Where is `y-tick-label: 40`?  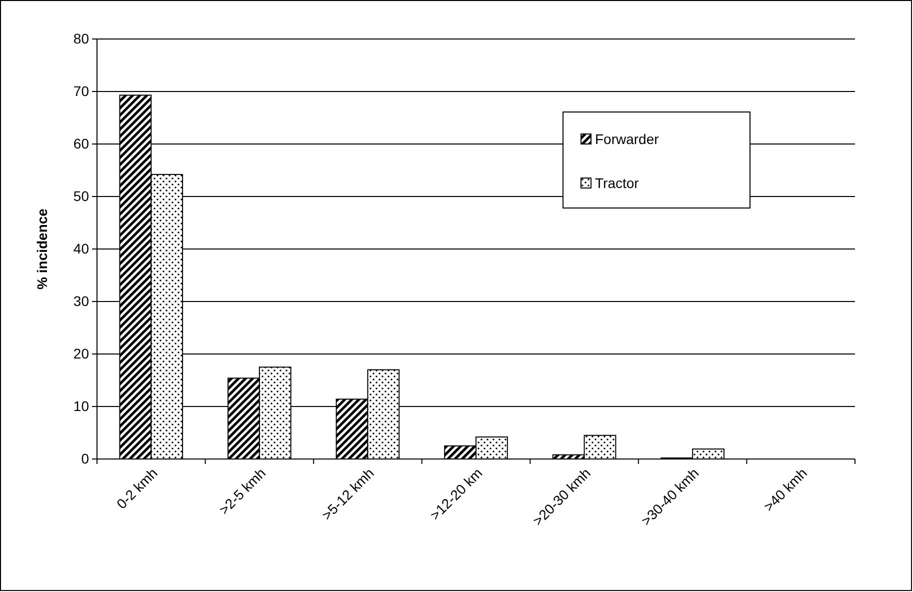
y-tick-label: 40 is located at coordinates (81, 248).